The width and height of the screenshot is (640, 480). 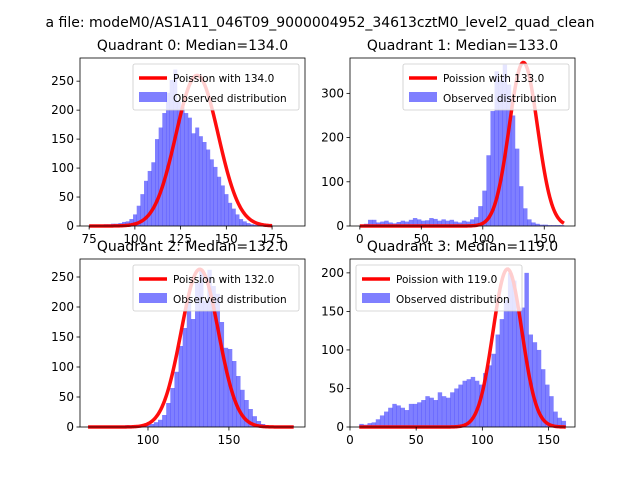 What do you see at coordinates (192, 247) in the screenshot?
I see `chart-title: Quadrant 2: Median=132.0` at bounding box center [192, 247].